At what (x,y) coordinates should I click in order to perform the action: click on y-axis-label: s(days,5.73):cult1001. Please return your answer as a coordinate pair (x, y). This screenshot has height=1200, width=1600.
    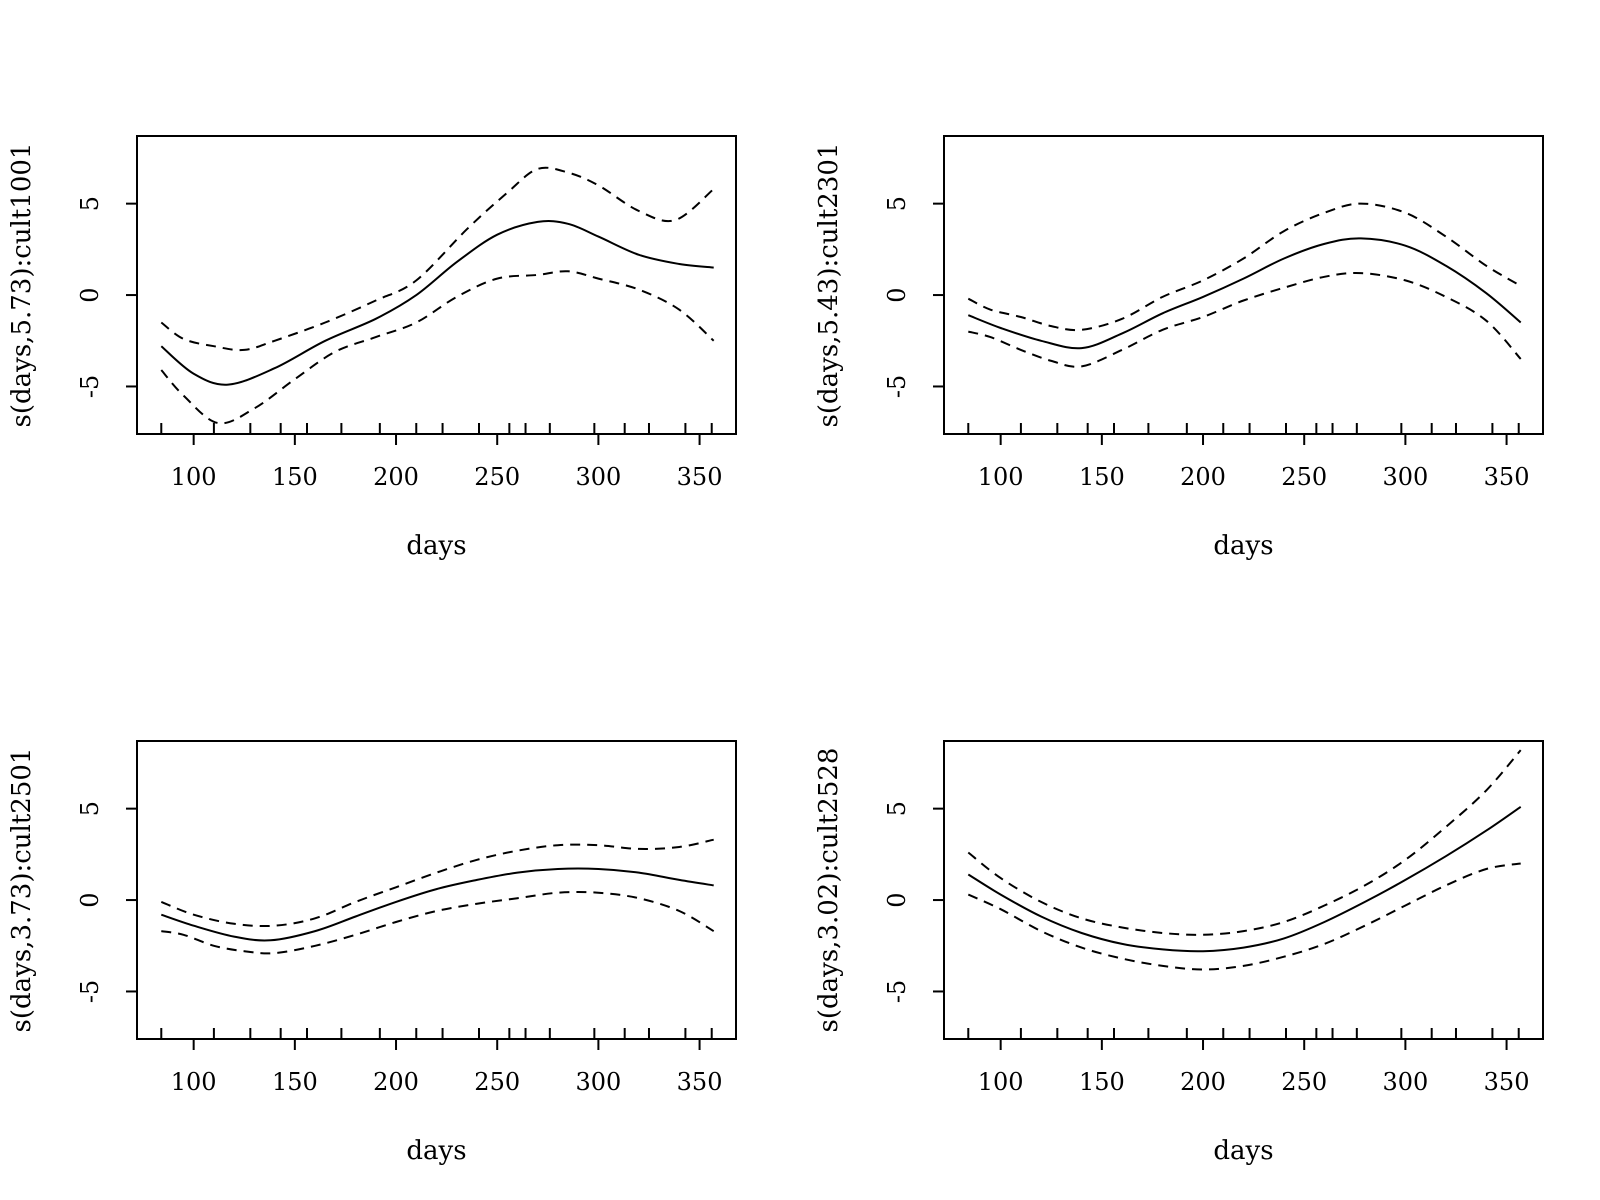
    Looking at the image, I should click on (22, 285).